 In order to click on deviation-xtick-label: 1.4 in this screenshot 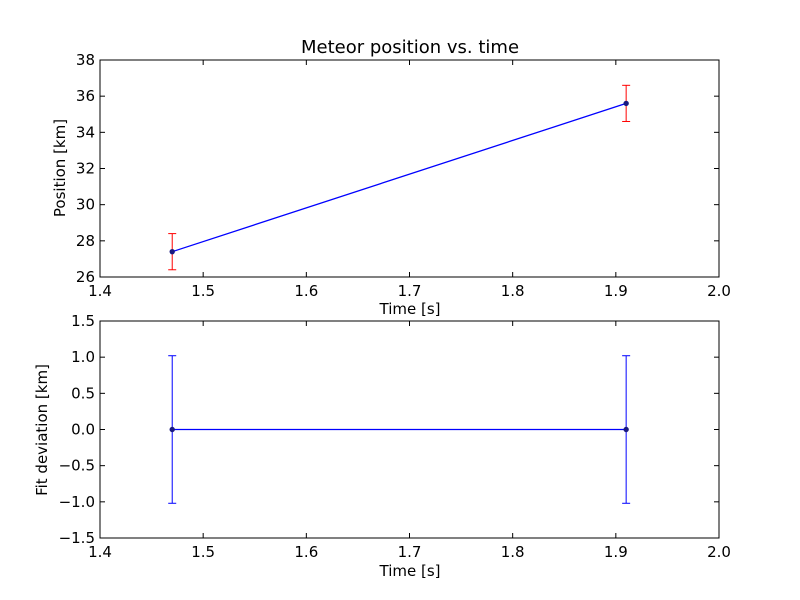, I will do `click(100, 552)`.